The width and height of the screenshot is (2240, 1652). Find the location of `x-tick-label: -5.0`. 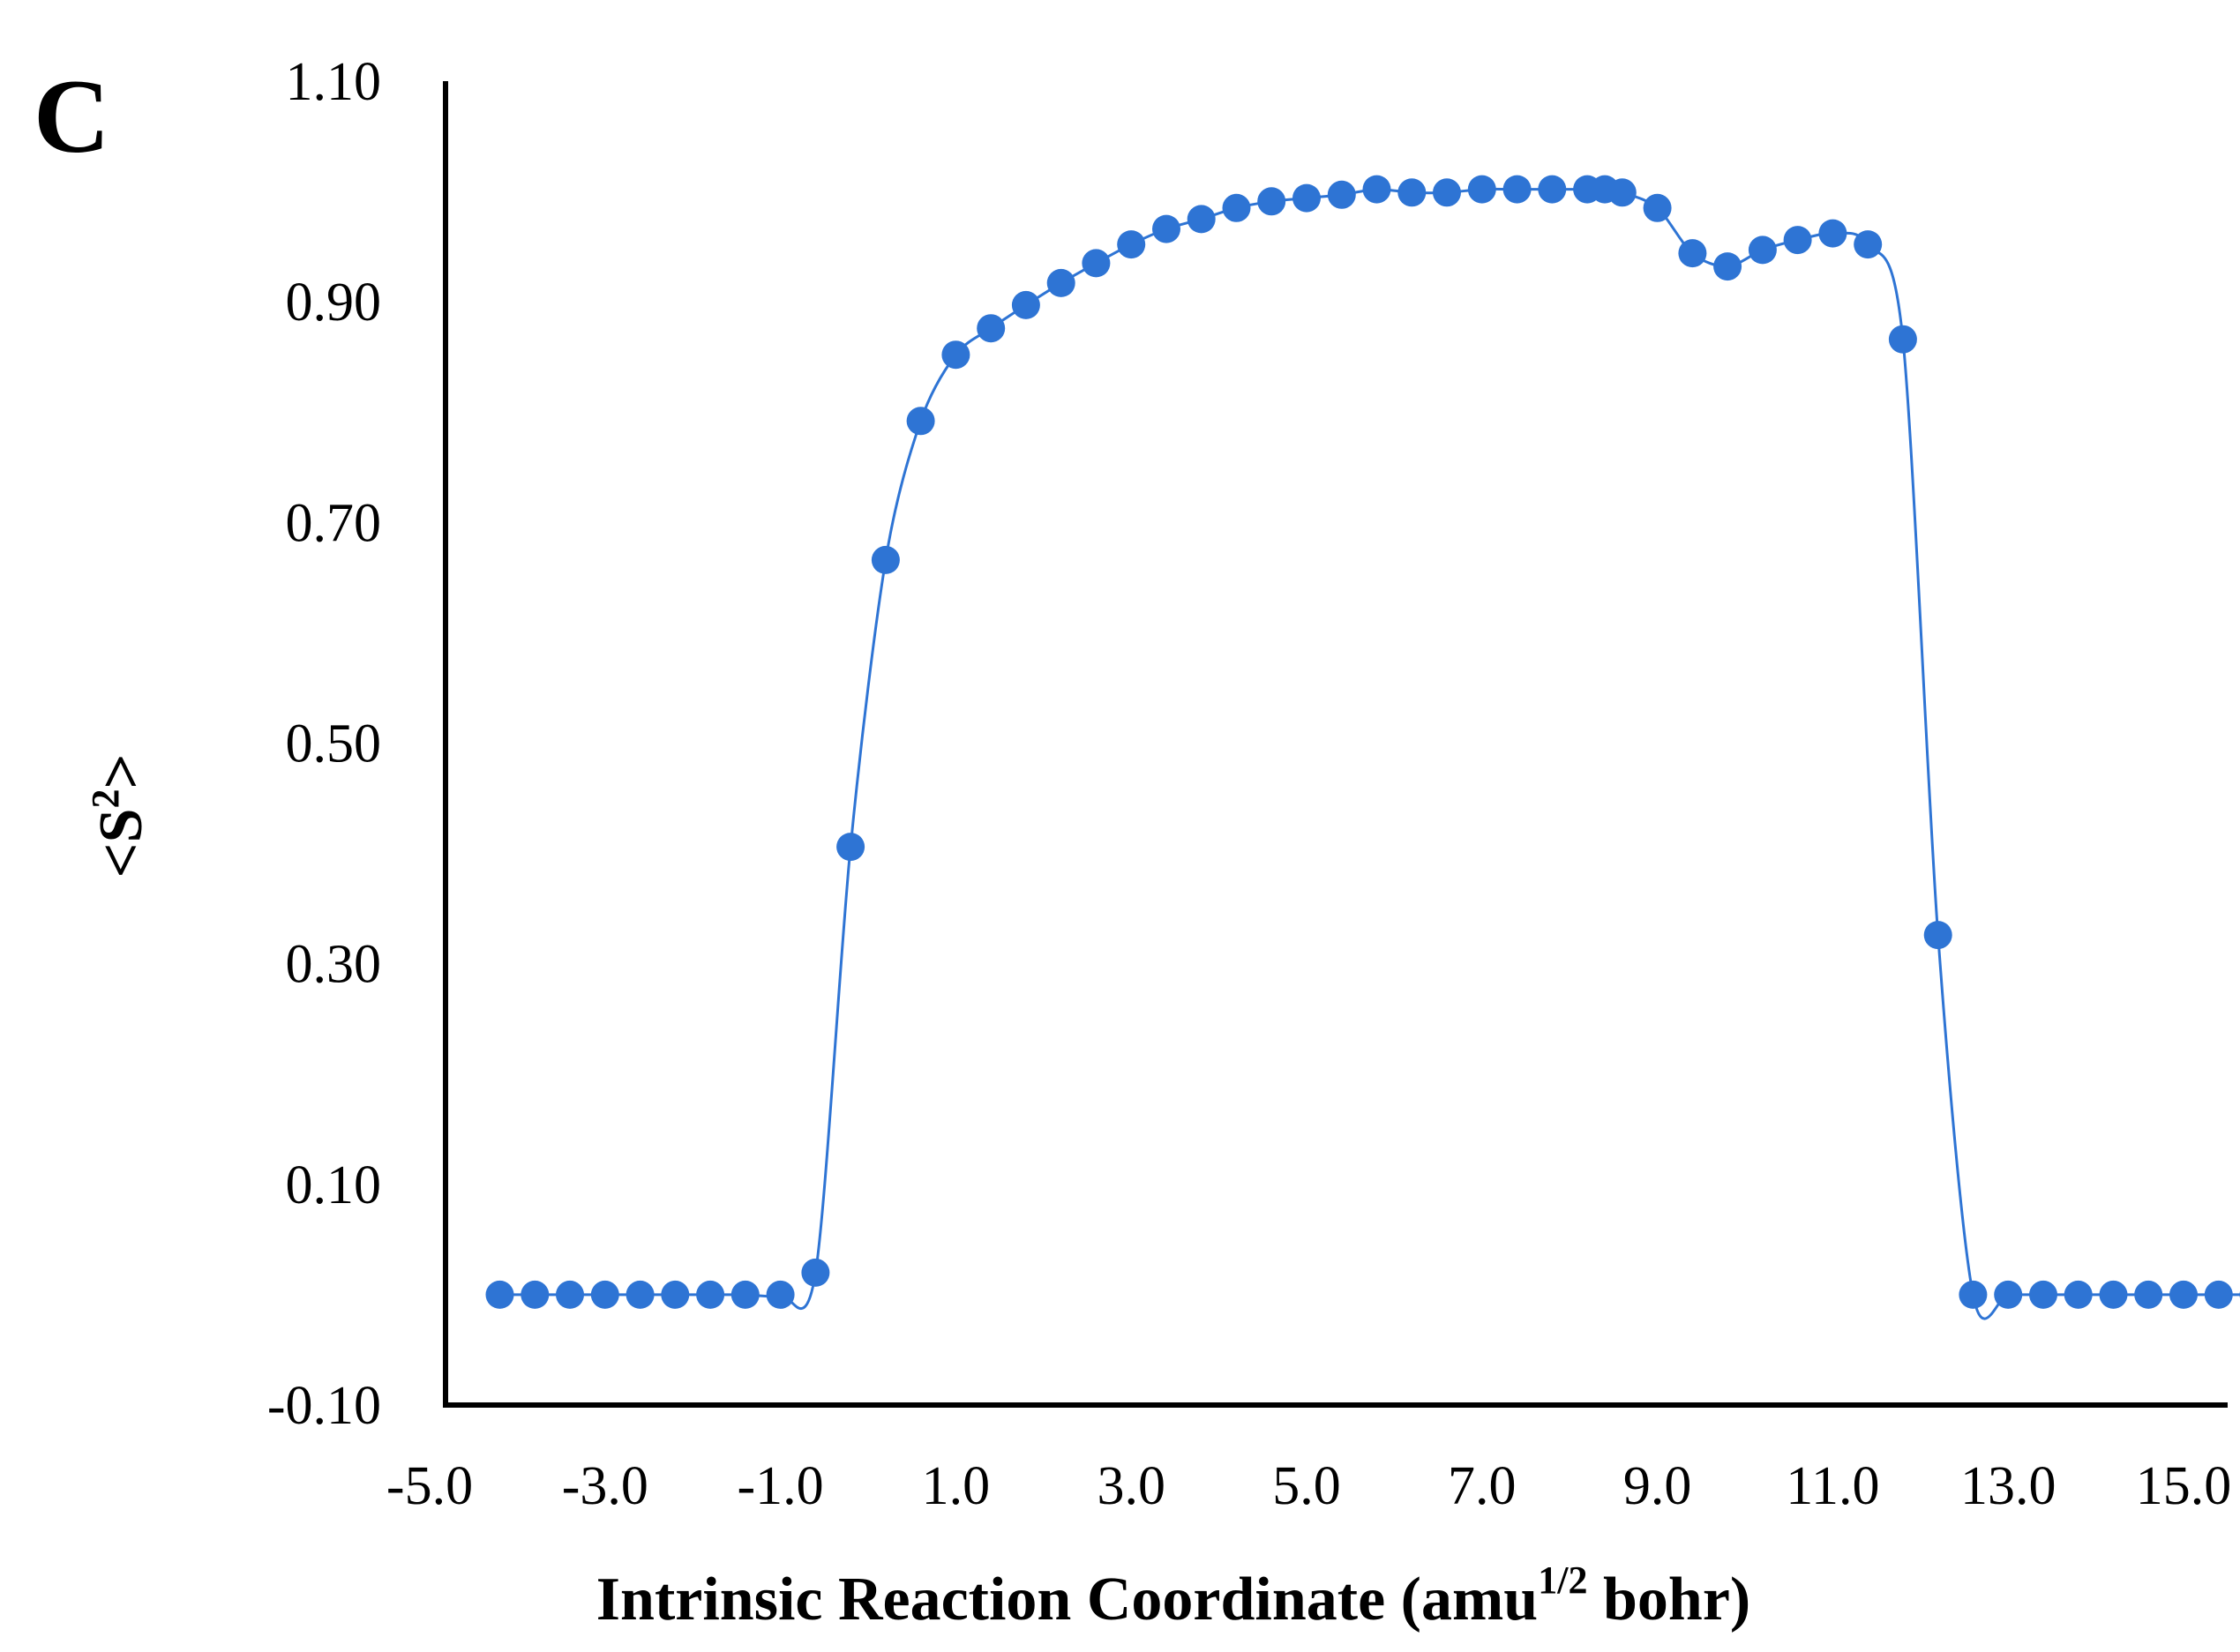

x-tick-label: -5.0 is located at coordinates (429, 1486).